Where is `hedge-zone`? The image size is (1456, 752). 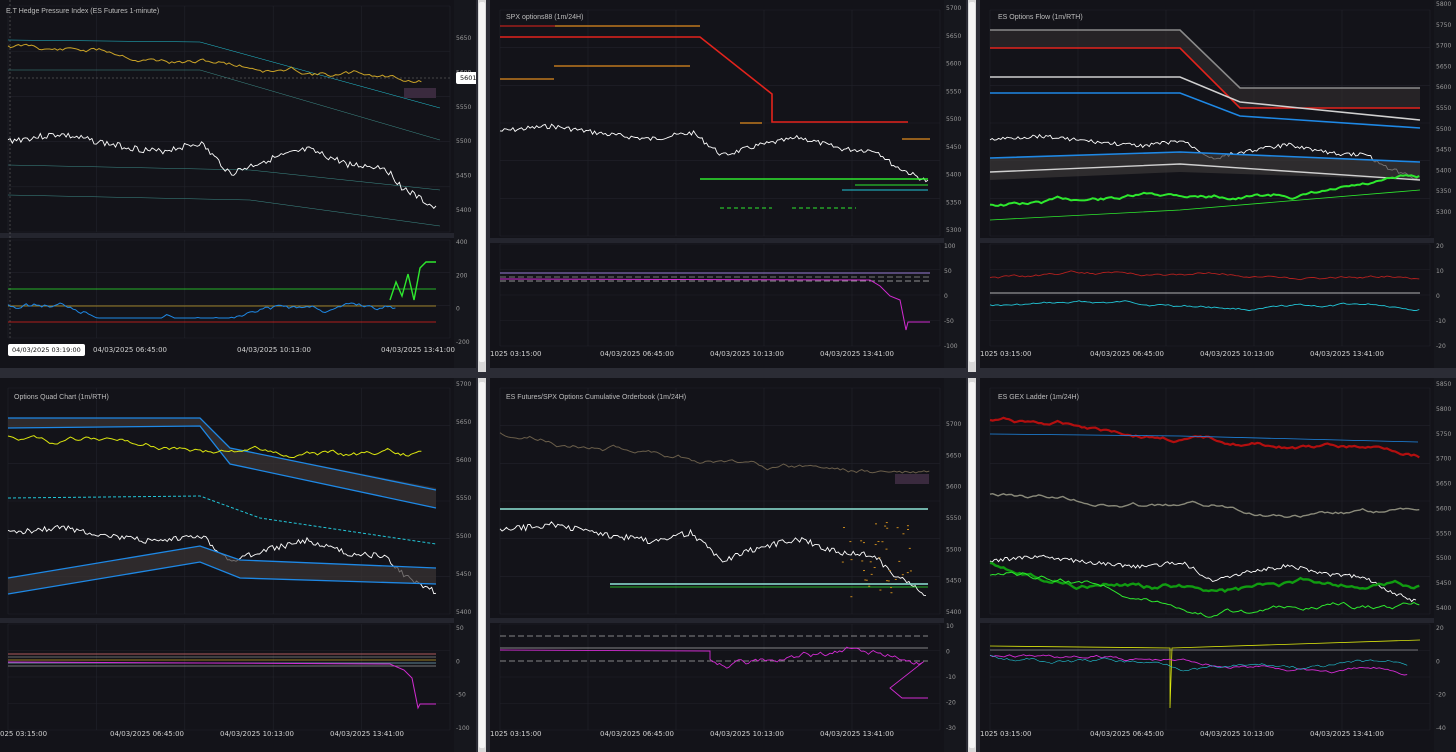
hedge-zone is located at coordinates (420, 93).